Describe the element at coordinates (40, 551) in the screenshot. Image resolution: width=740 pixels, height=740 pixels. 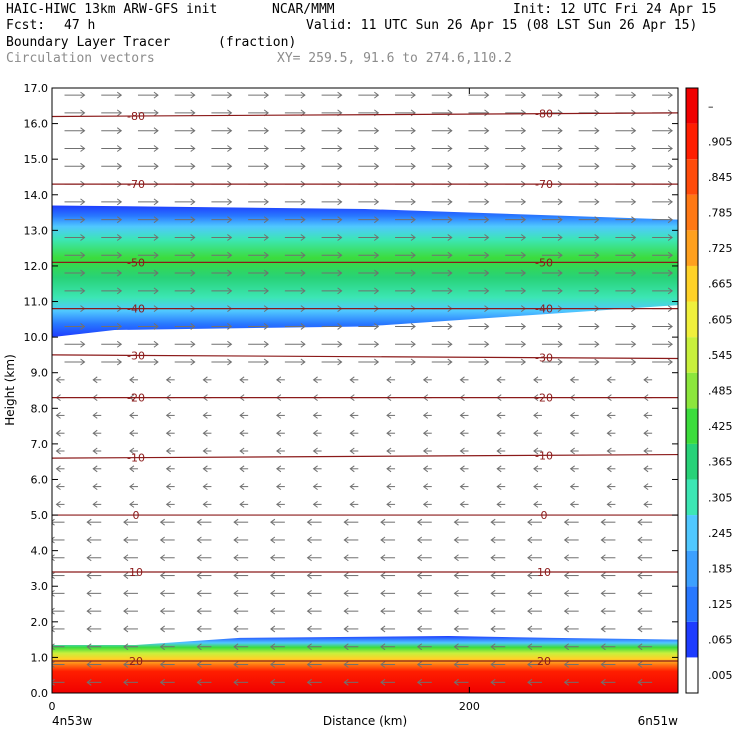
I see `y-tick-label: 4.0` at that location.